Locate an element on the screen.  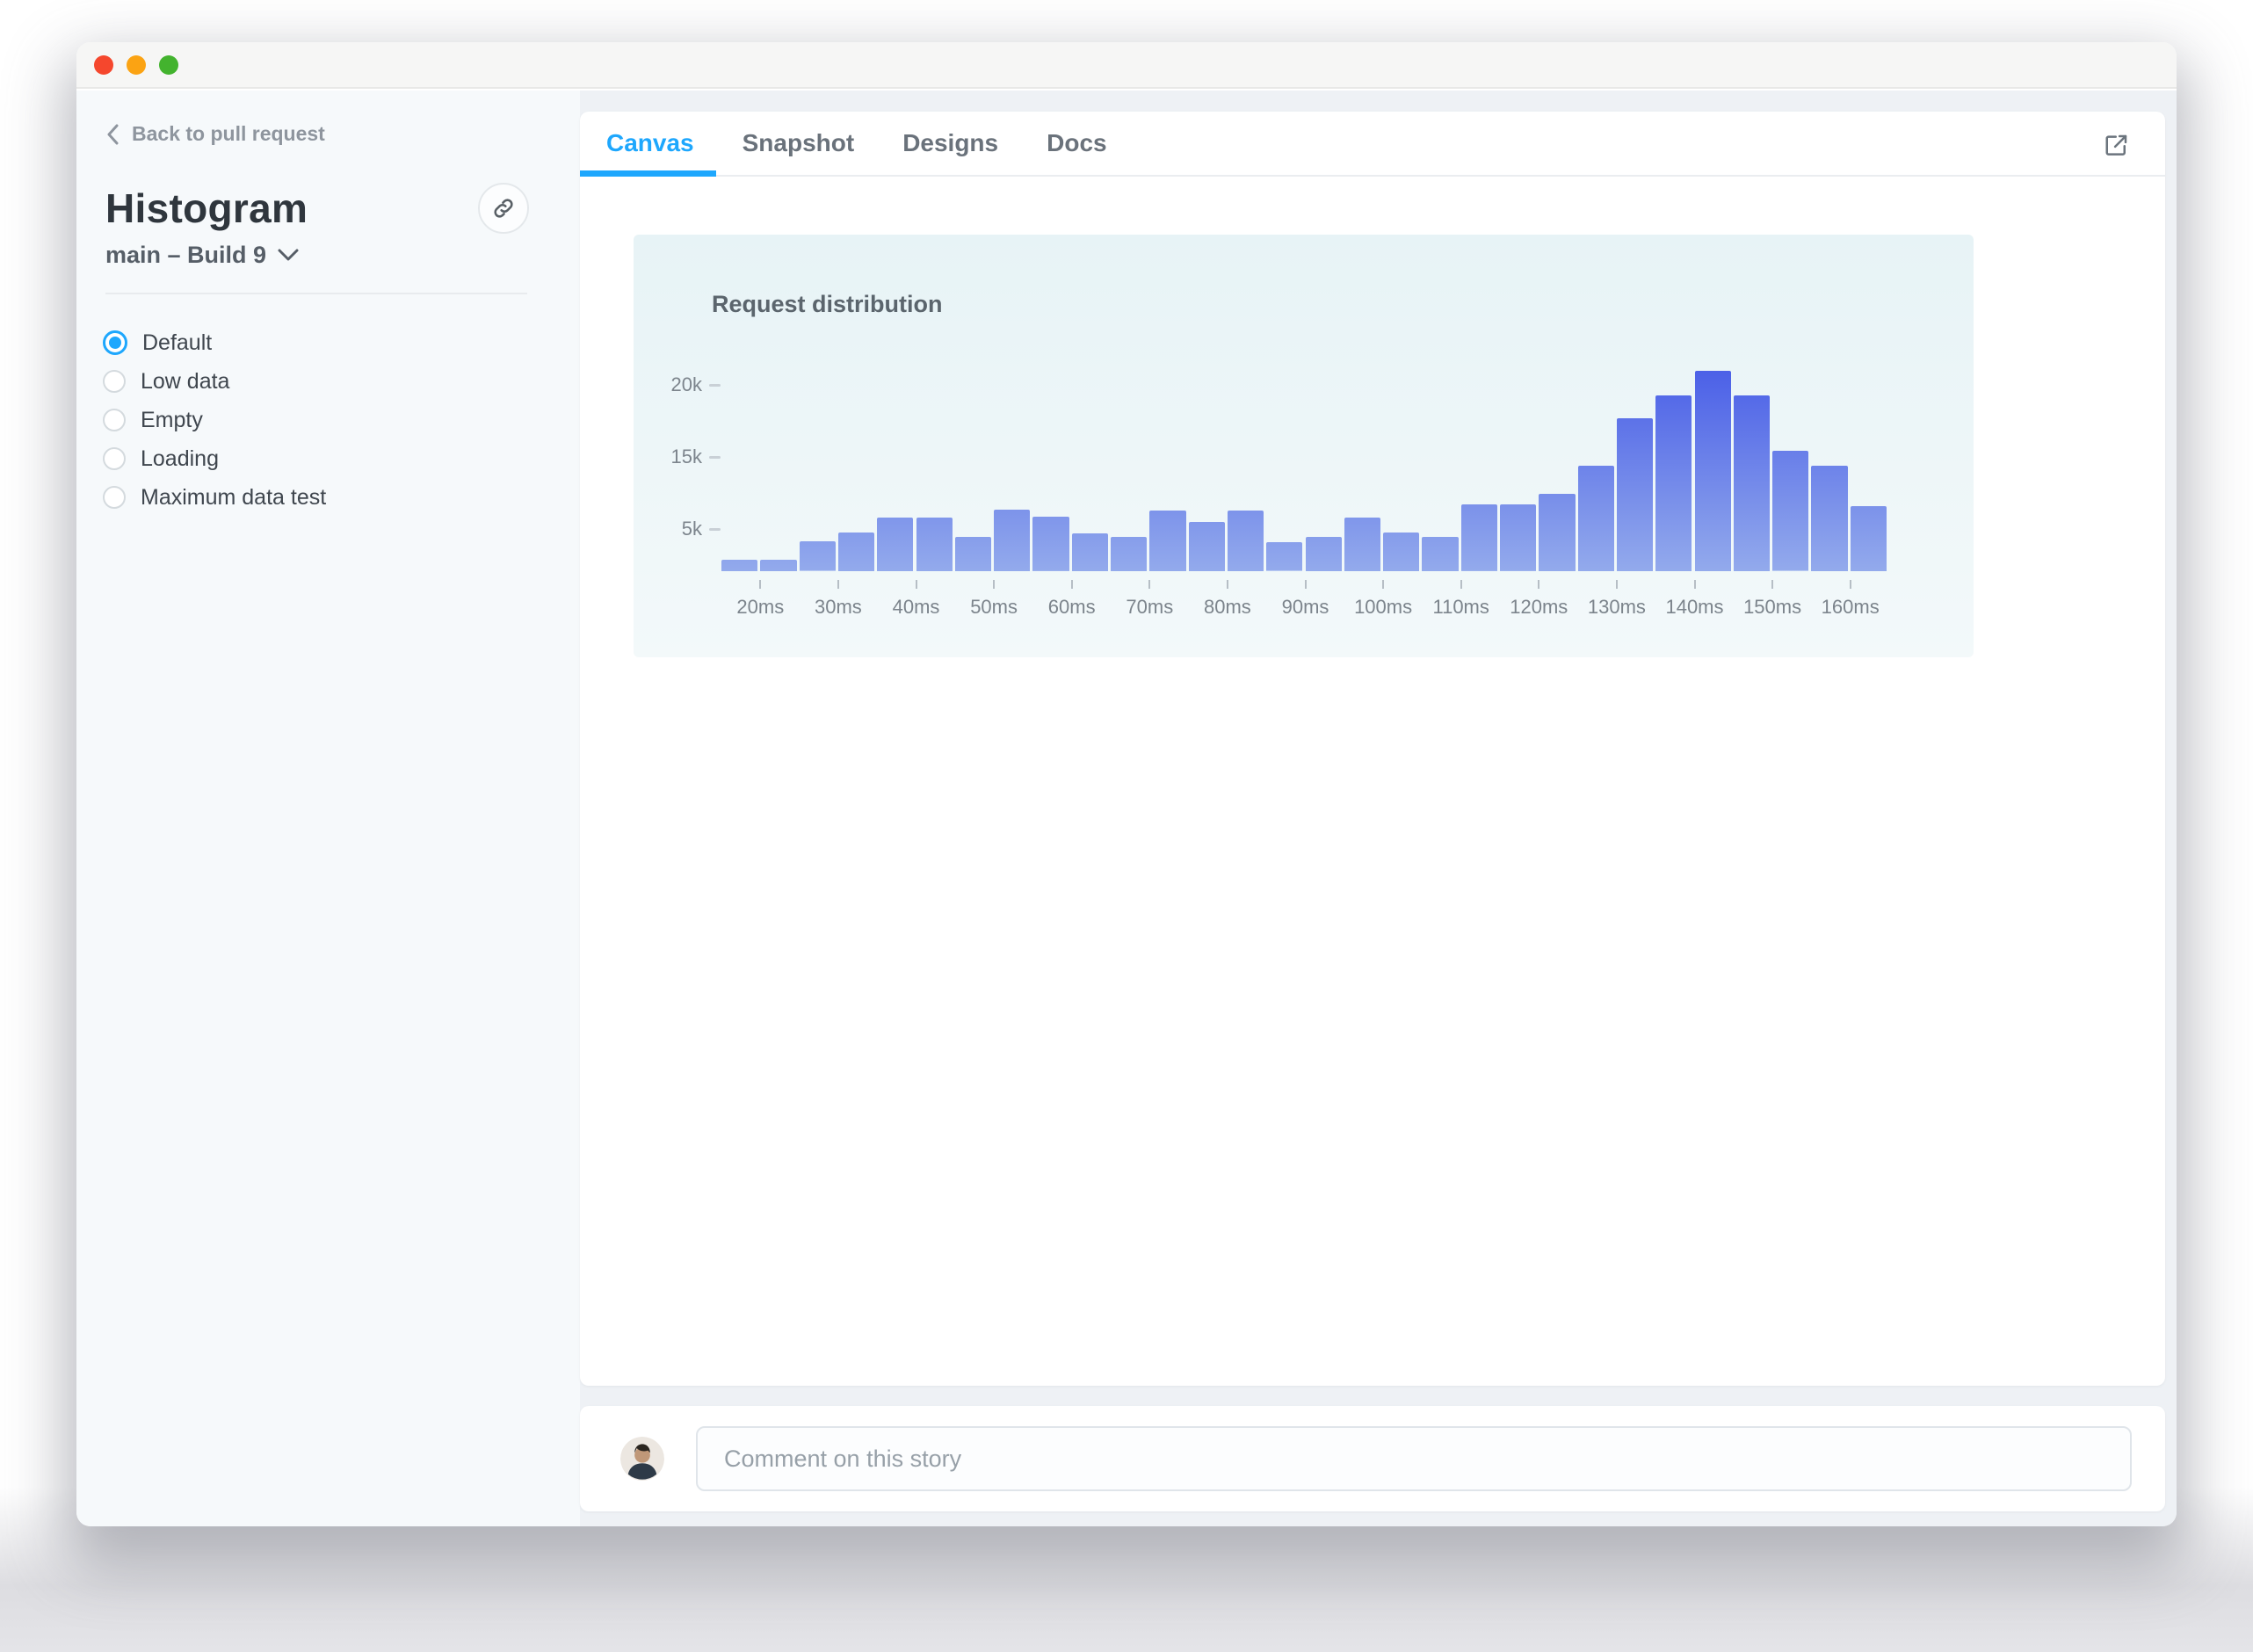
story-option-label: Default is located at coordinates (178, 343).